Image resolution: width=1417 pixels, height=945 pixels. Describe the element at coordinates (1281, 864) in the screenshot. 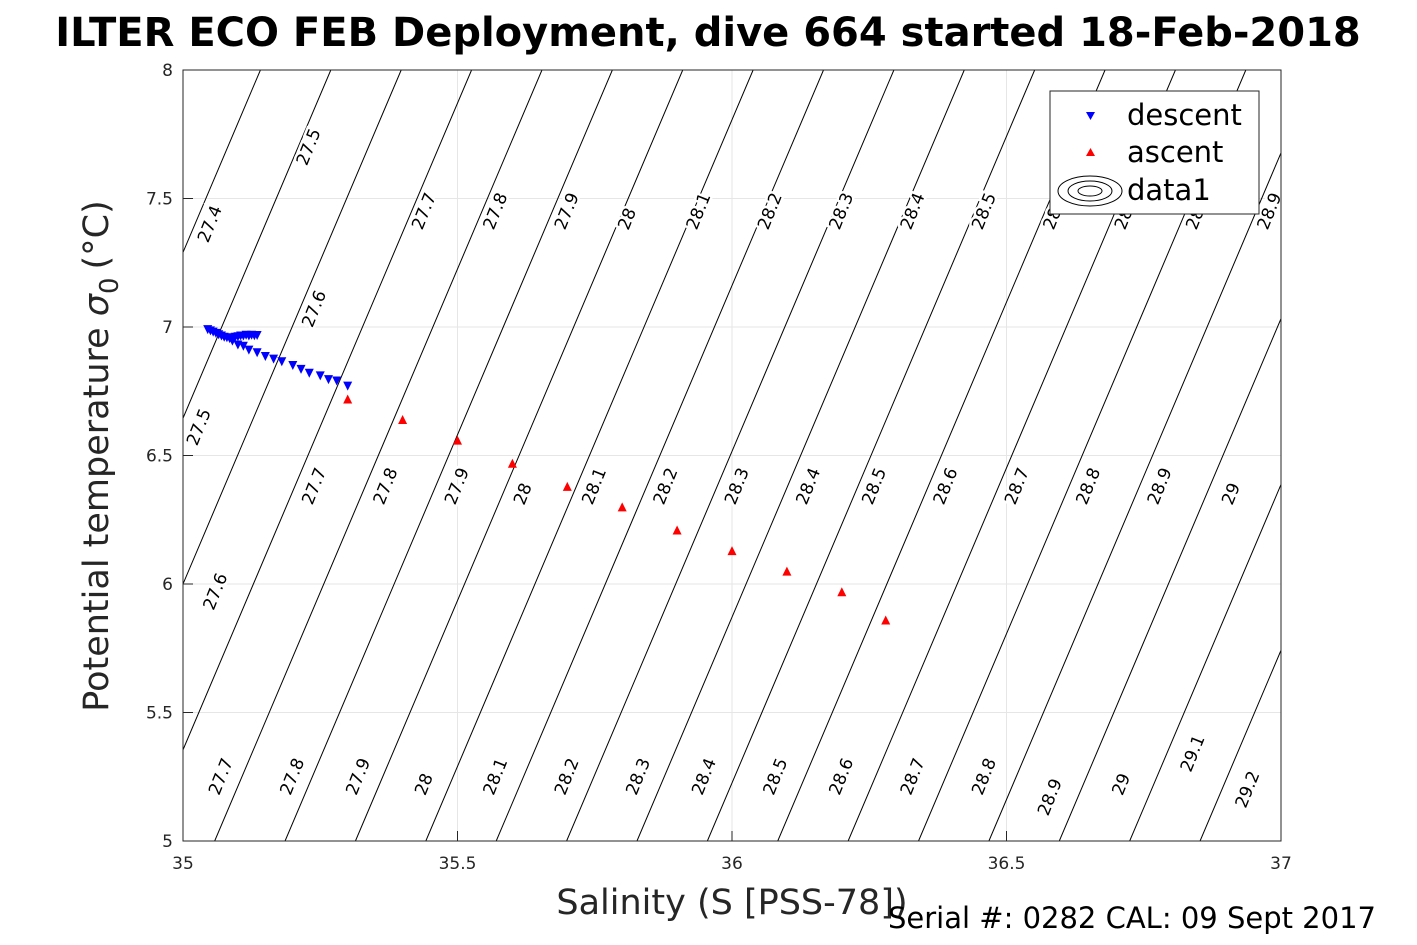

I see `x-tick-label: 37` at that location.